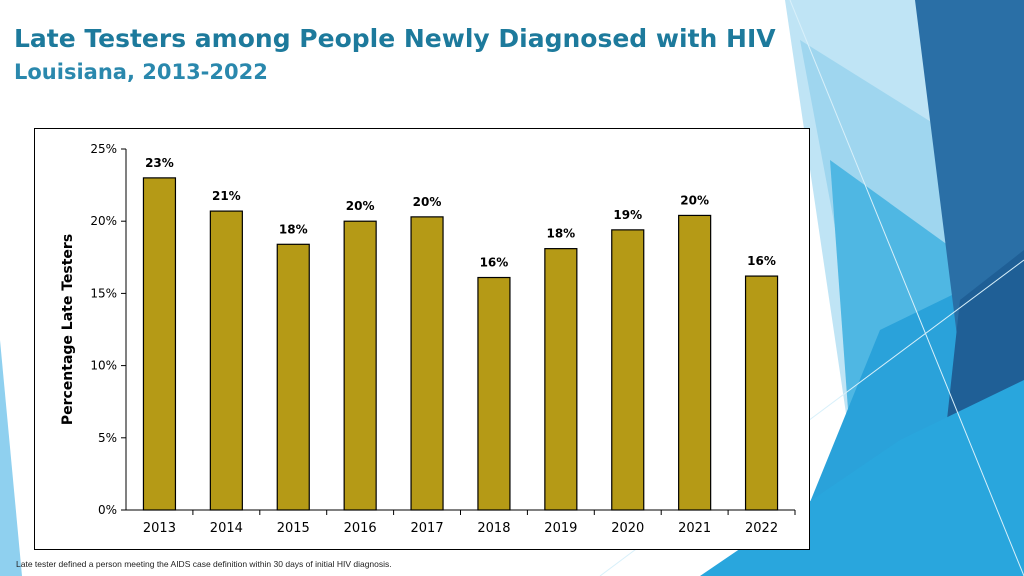  I want to click on data-label-2016: 20%, so click(360, 206).